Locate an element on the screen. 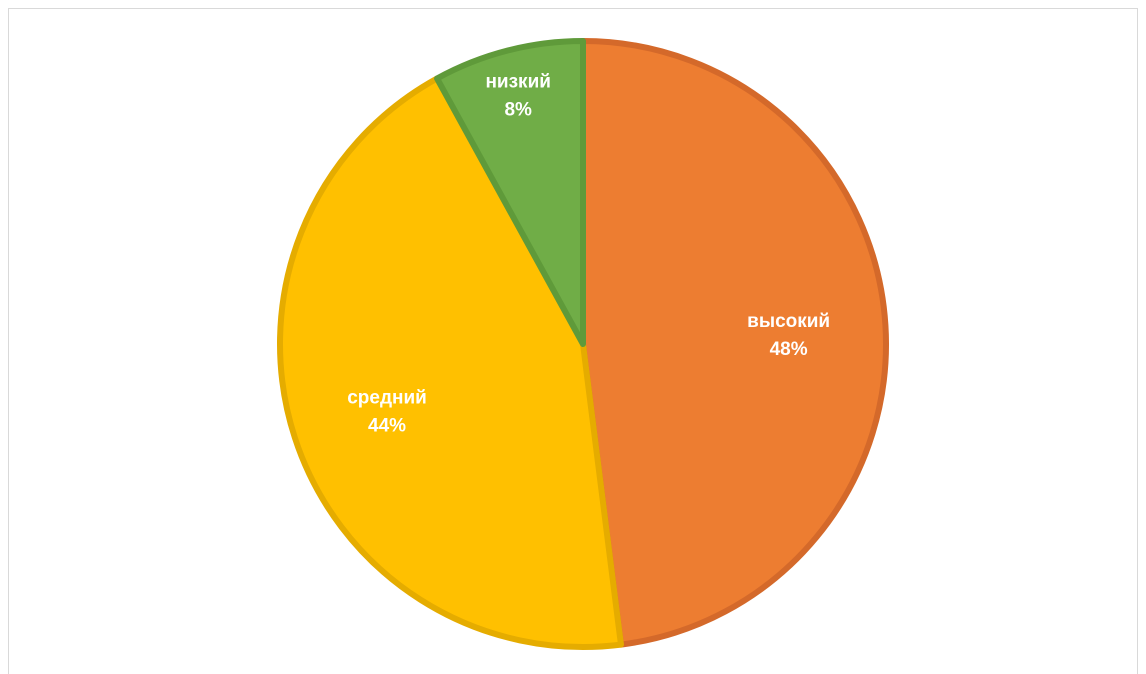 The image size is (1146, 674). slice-label-percent: 8% is located at coordinates (518, 110).